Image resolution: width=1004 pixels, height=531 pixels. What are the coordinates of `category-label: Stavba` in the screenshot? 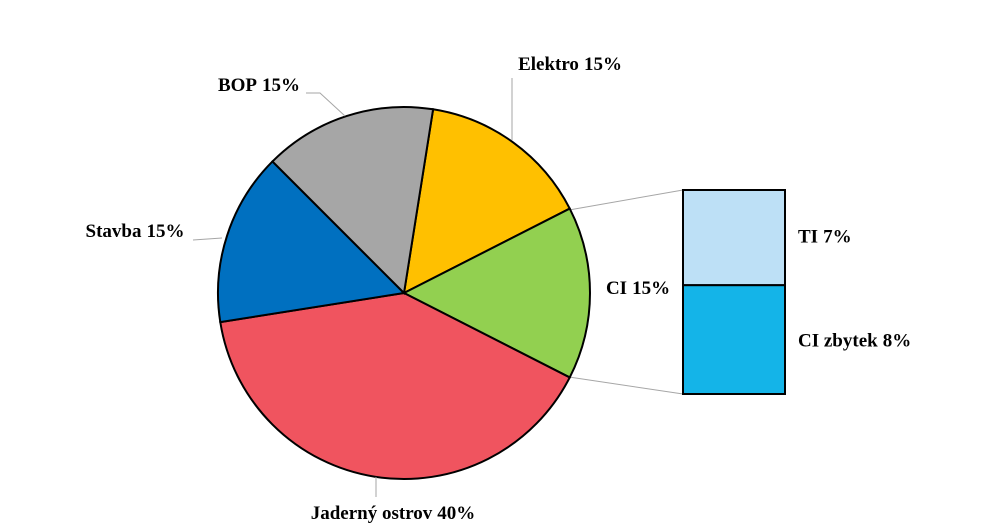 It's located at (114, 231).